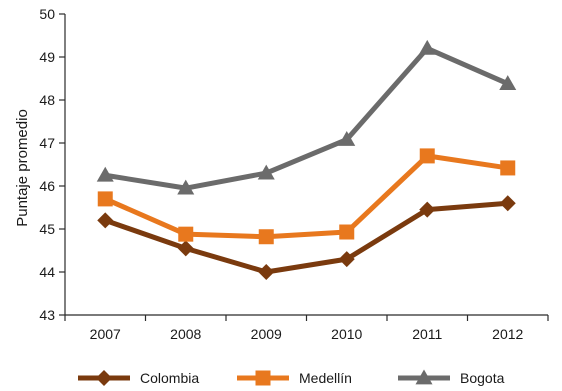 Image resolution: width=562 pixels, height=391 pixels. I want to click on legend-label: Bogota, so click(482, 378).